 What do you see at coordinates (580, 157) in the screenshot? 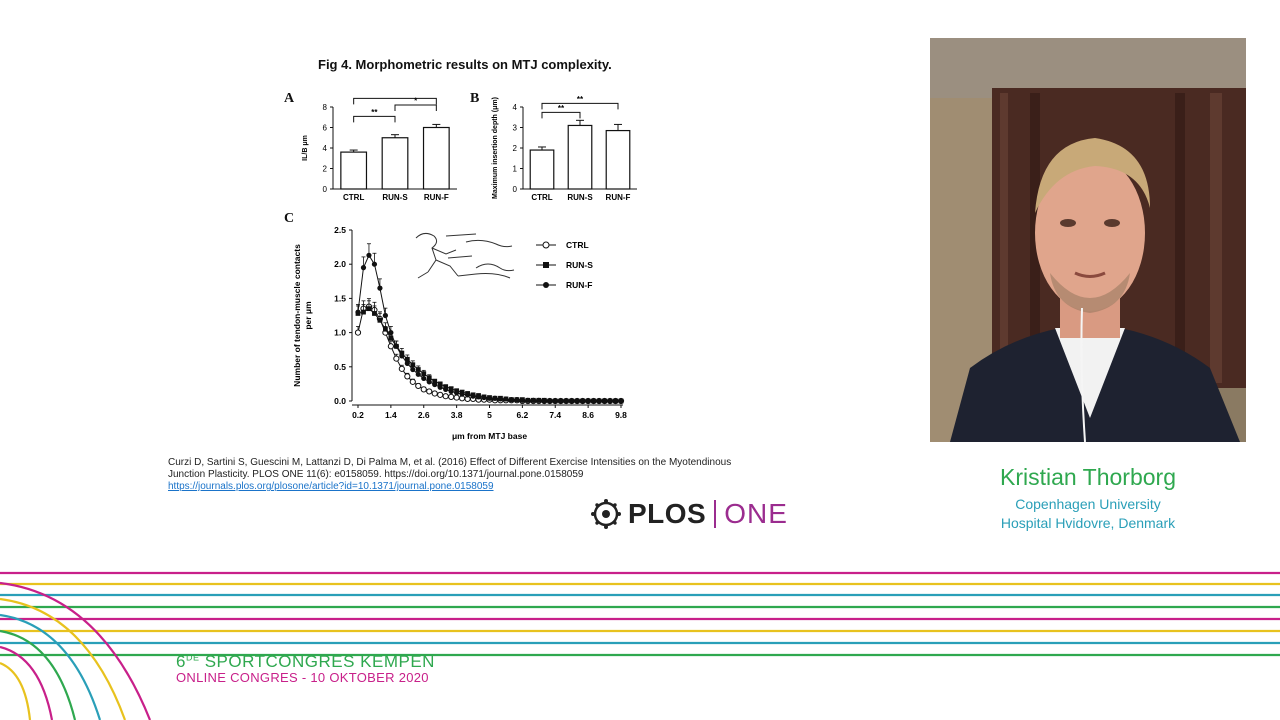
I see `panel-b-bar-run-s` at bounding box center [580, 157].